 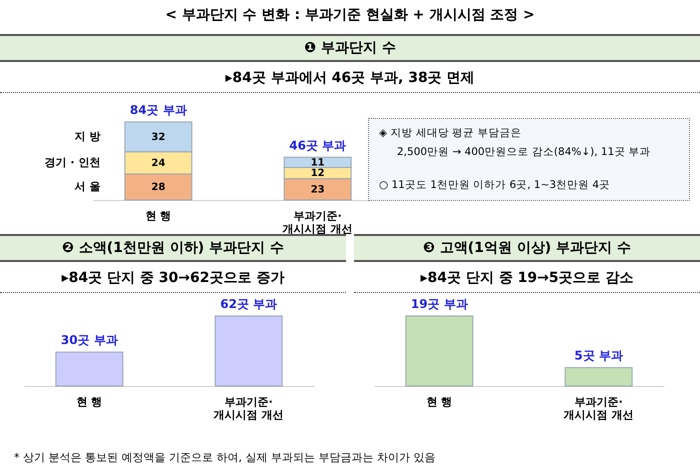 What do you see at coordinates (317, 174) in the screenshot?
I see `data-label: 12` at bounding box center [317, 174].